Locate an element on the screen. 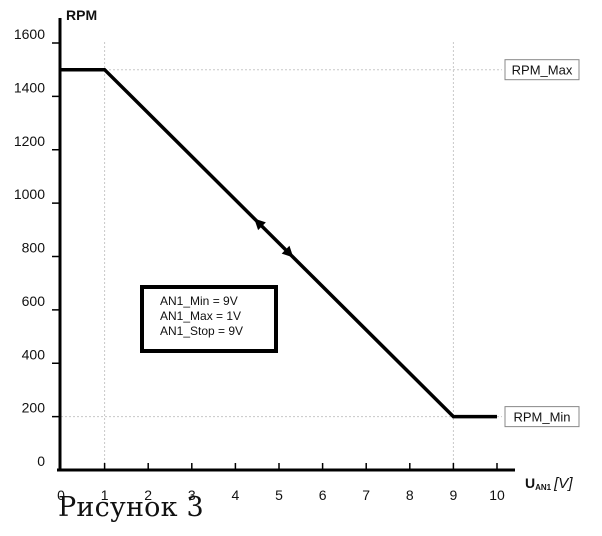  annotation-line-3: AN1_Stop = 9V is located at coordinates (201, 331).